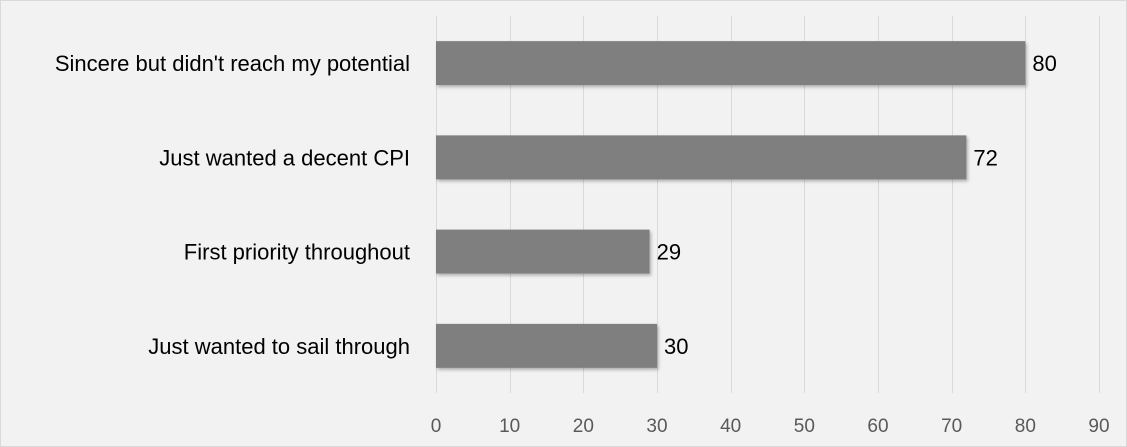  I want to click on x-tick-label: 40, so click(730, 426).